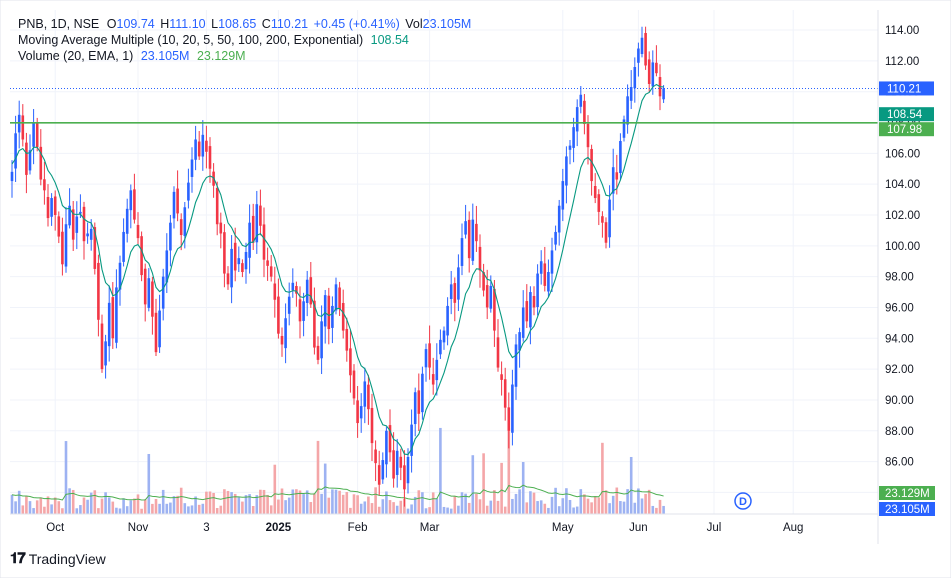 The height and width of the screenshot is (578, 951). I want to click on price-tag-label: 108.54, so click(905, 115).